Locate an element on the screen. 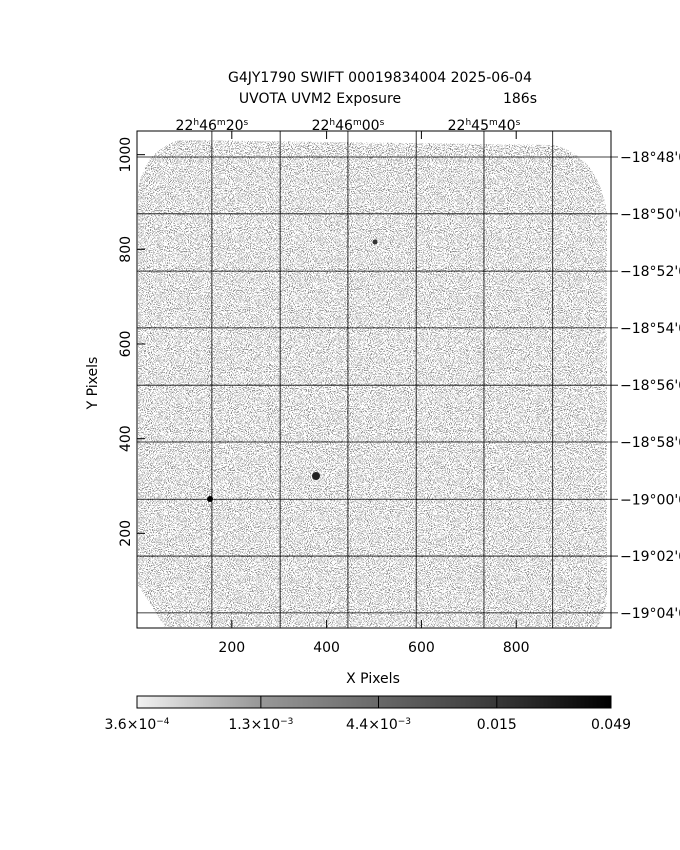  y-tick-label: 1000 is located at coordinates (126, 155).